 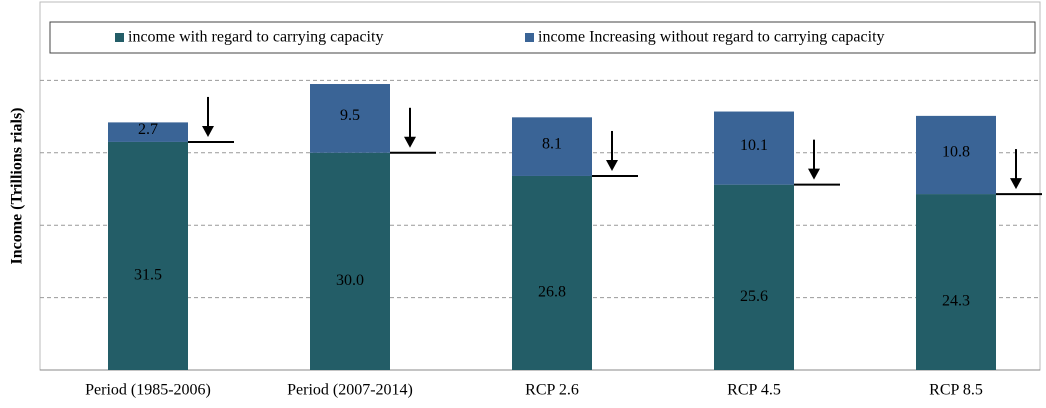 What do you see at coordinates (754, 296) in the screenshot?
I see `value-label: 25.6` at bounding box center [754, 296].